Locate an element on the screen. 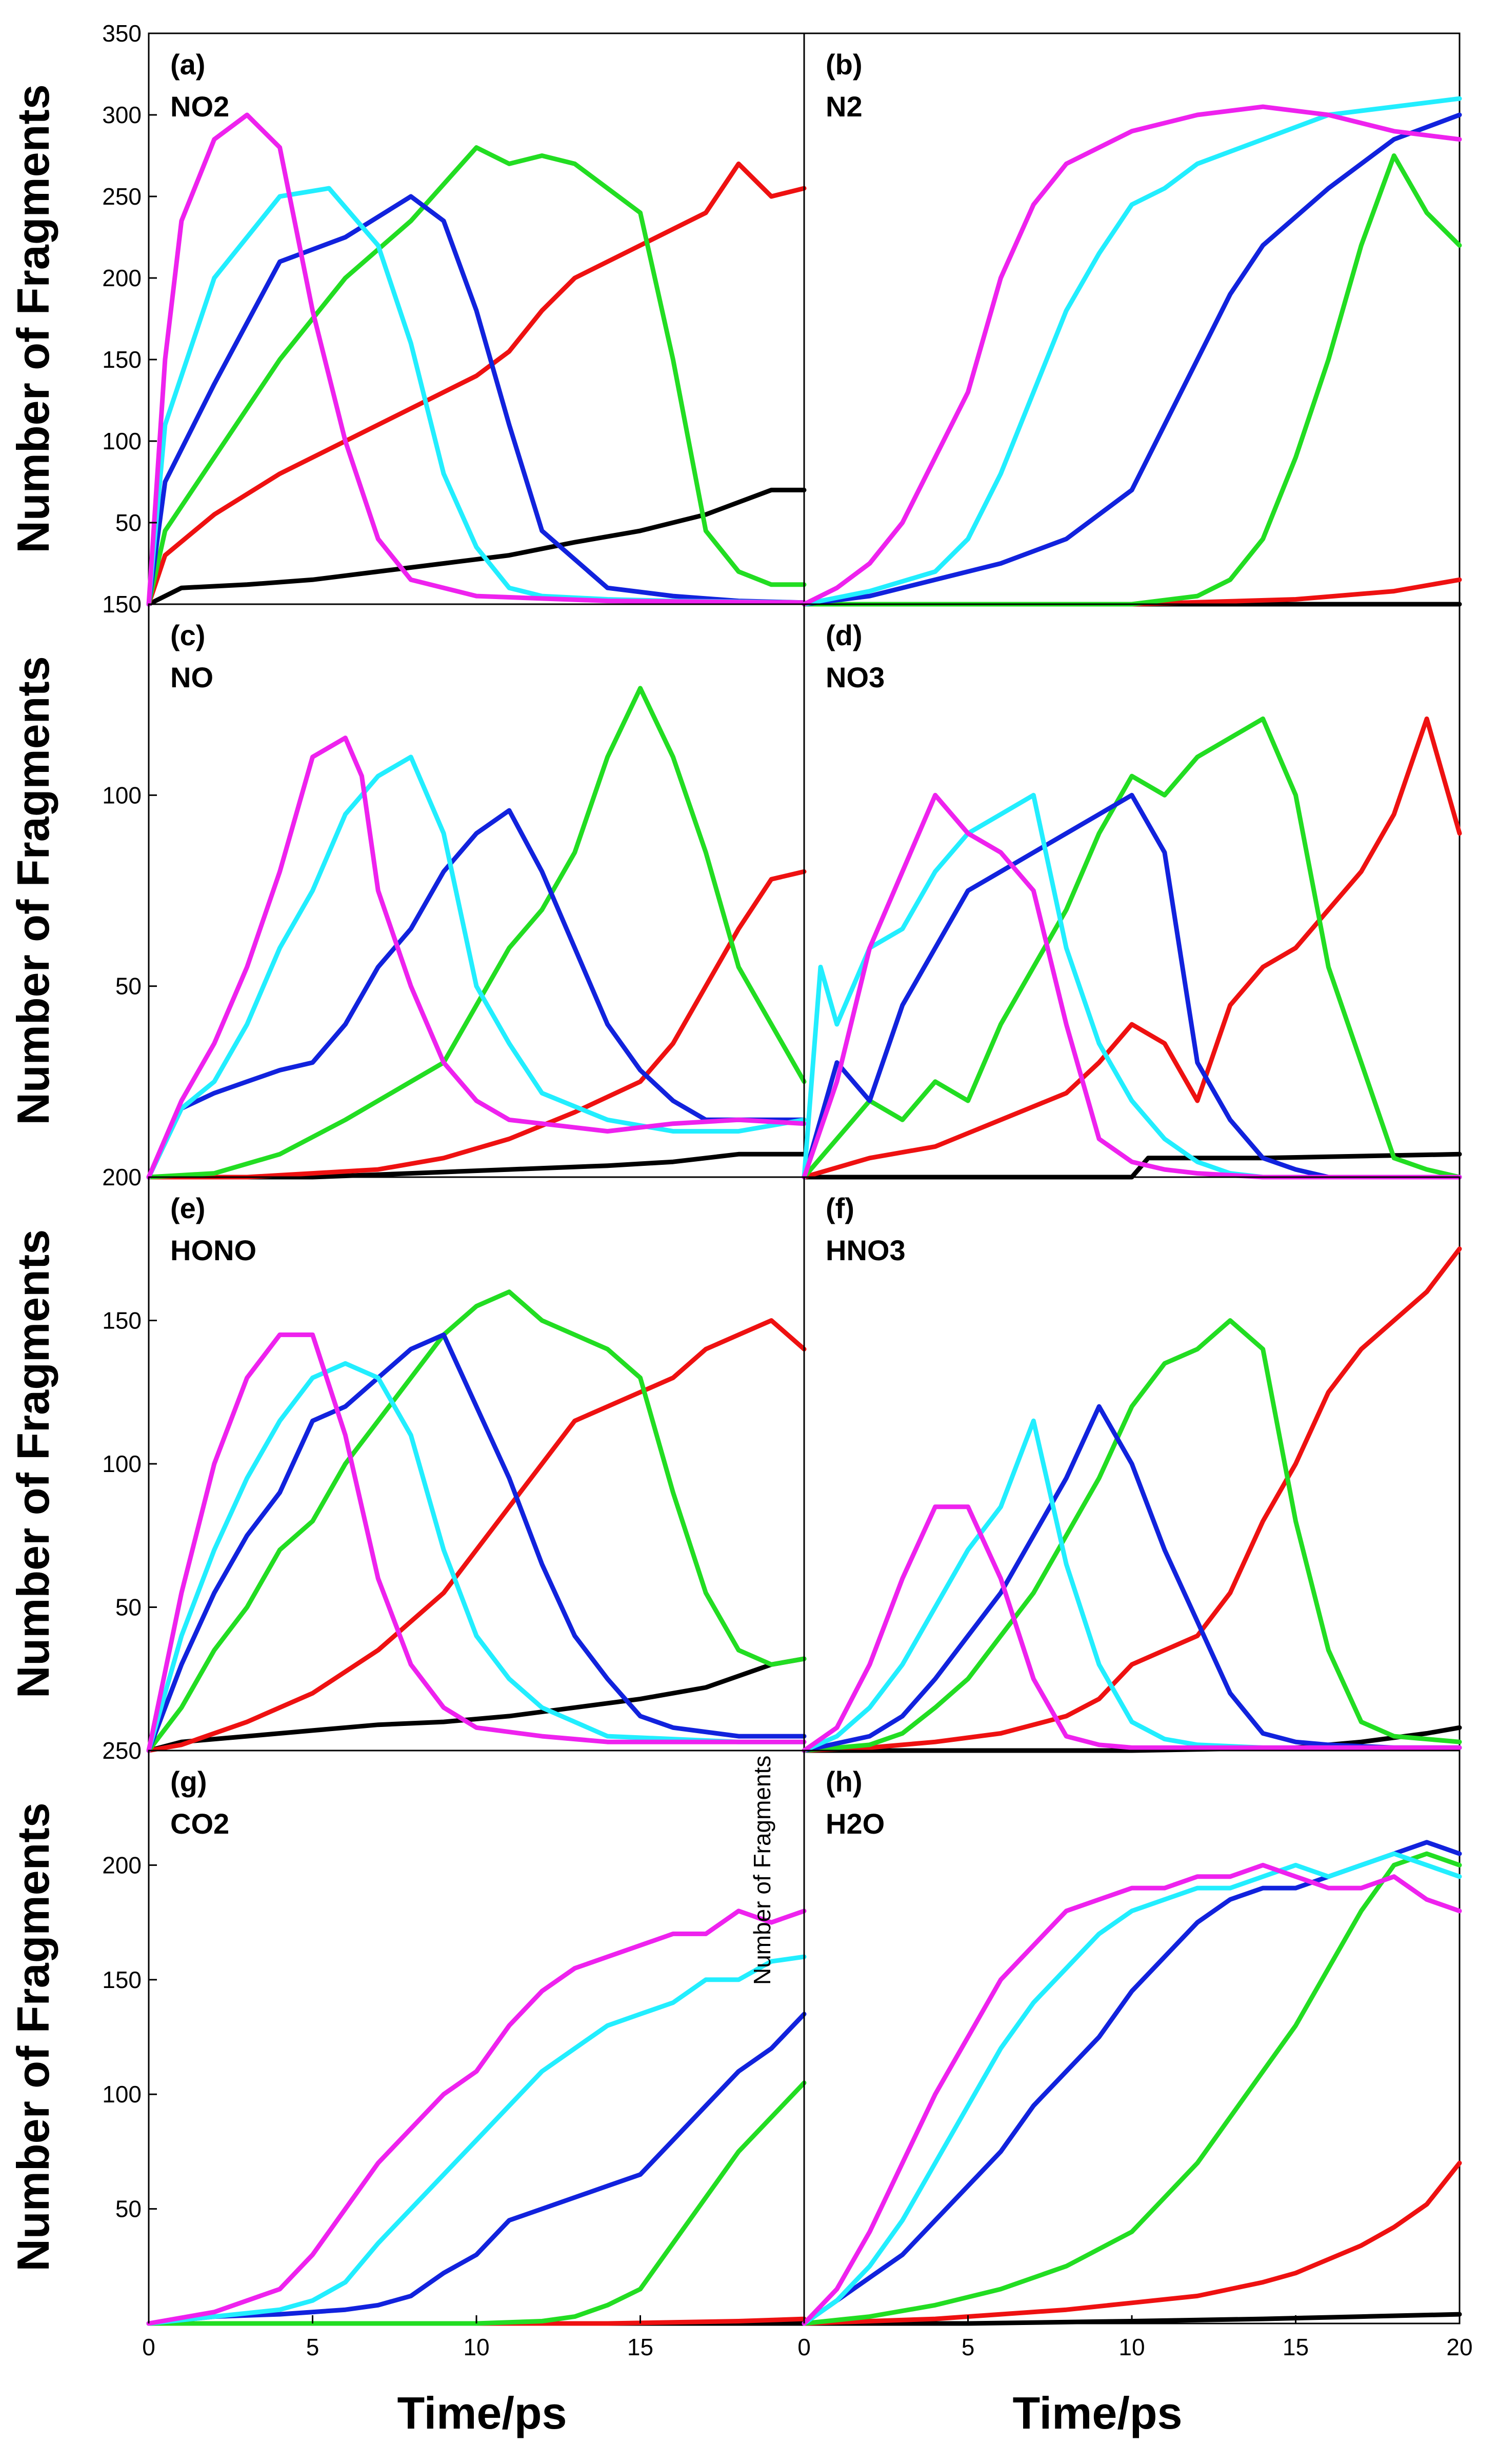 This screenshot has height=2464, width=1498. panel-f: (f) HNO3 is located at coordinates (1132, 1464).